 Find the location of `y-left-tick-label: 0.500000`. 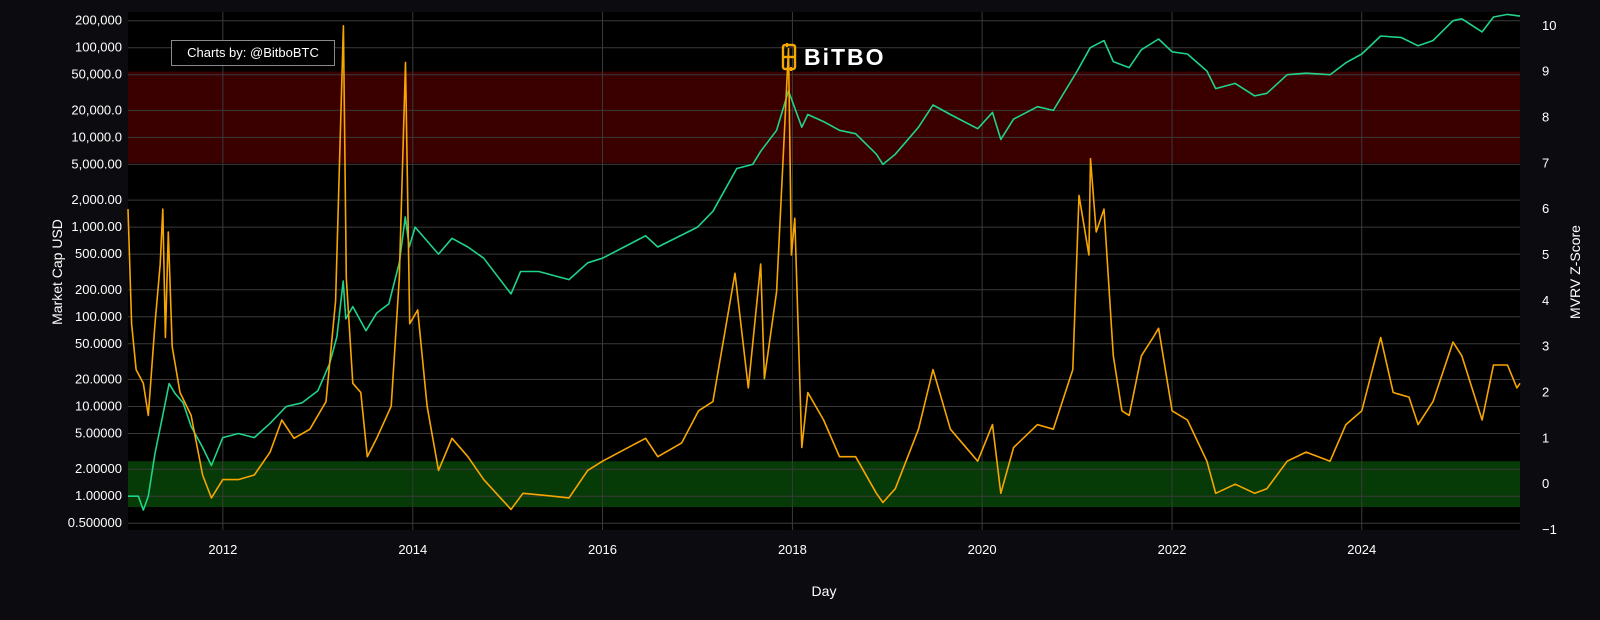

y-left-tick-label: 0.500000 is located at coordinates (95, 522).